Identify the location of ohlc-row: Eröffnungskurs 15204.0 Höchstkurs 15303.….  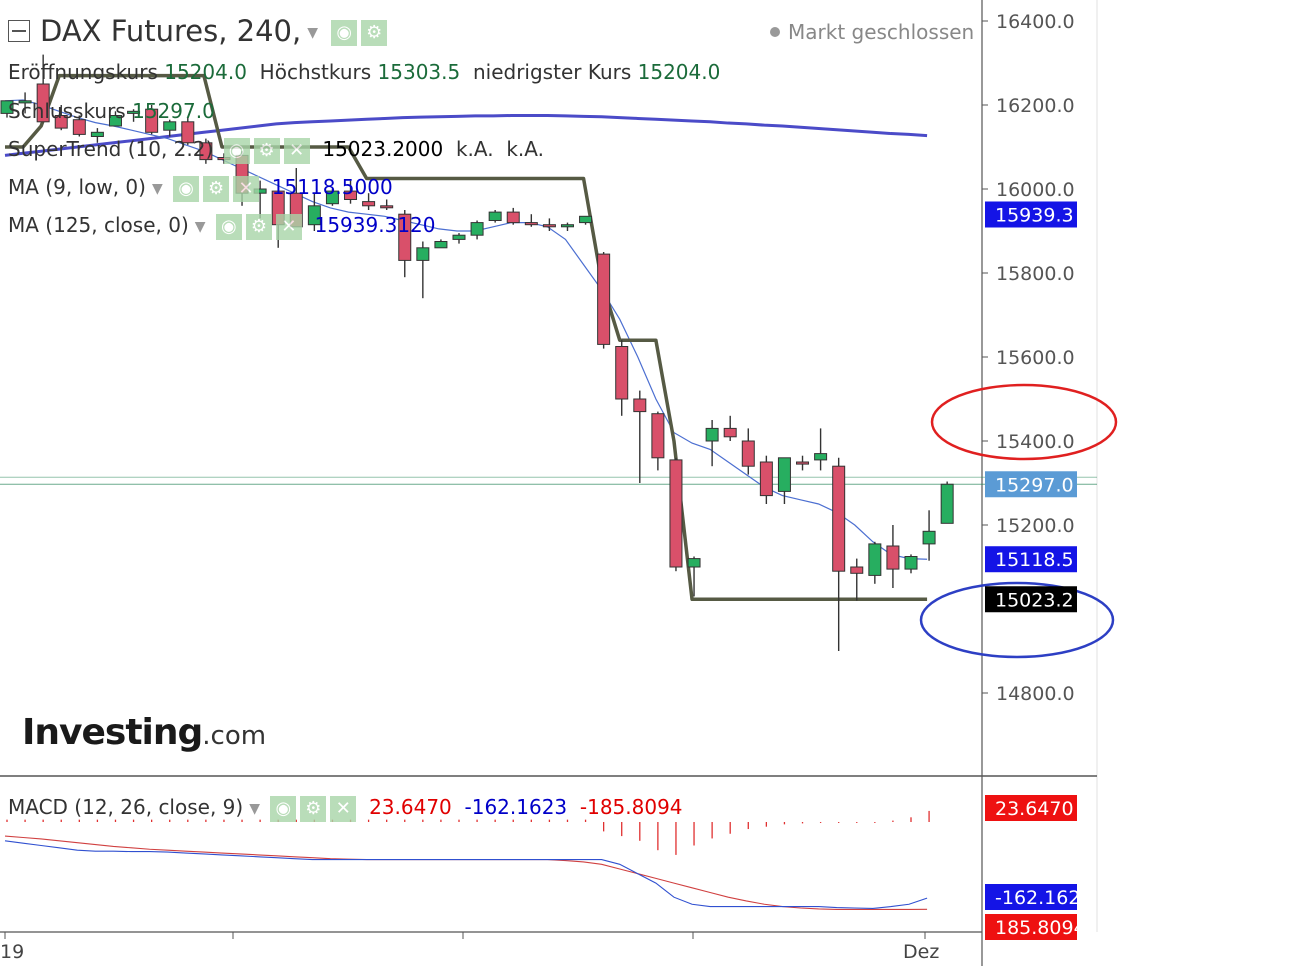
(364, 72).